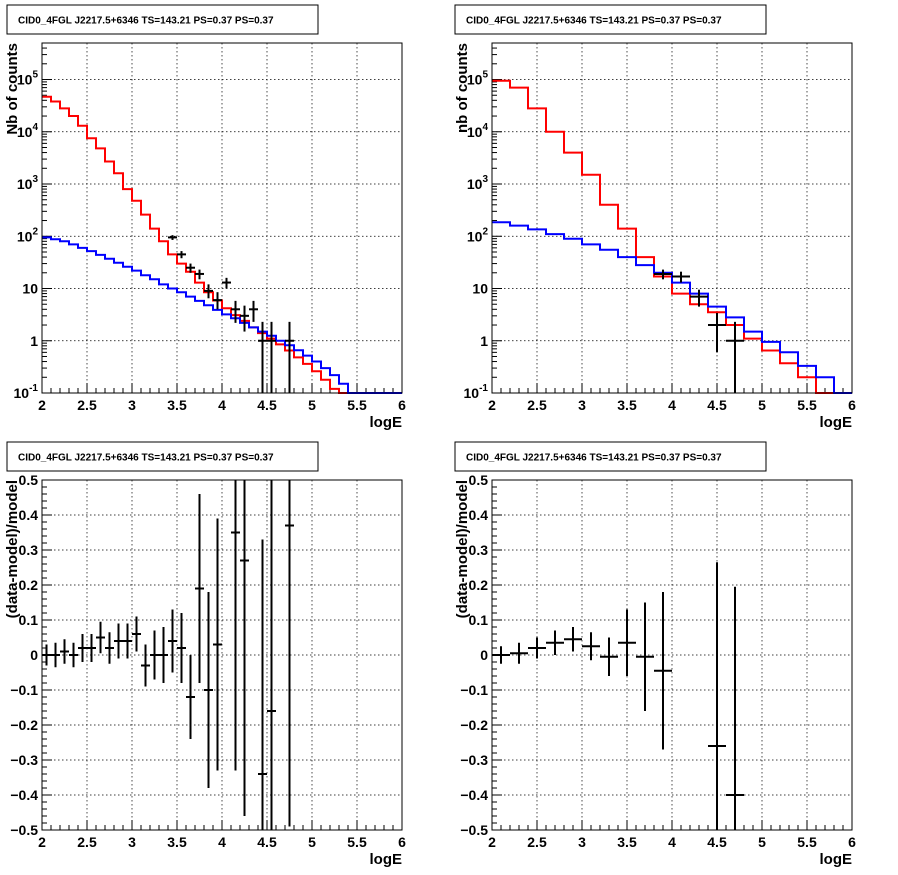 This screenshot has height=875, width=898. Describe the element at coordinates (177, 405) in the screenshot. I see `x-tick-label: 3.5` at that location.